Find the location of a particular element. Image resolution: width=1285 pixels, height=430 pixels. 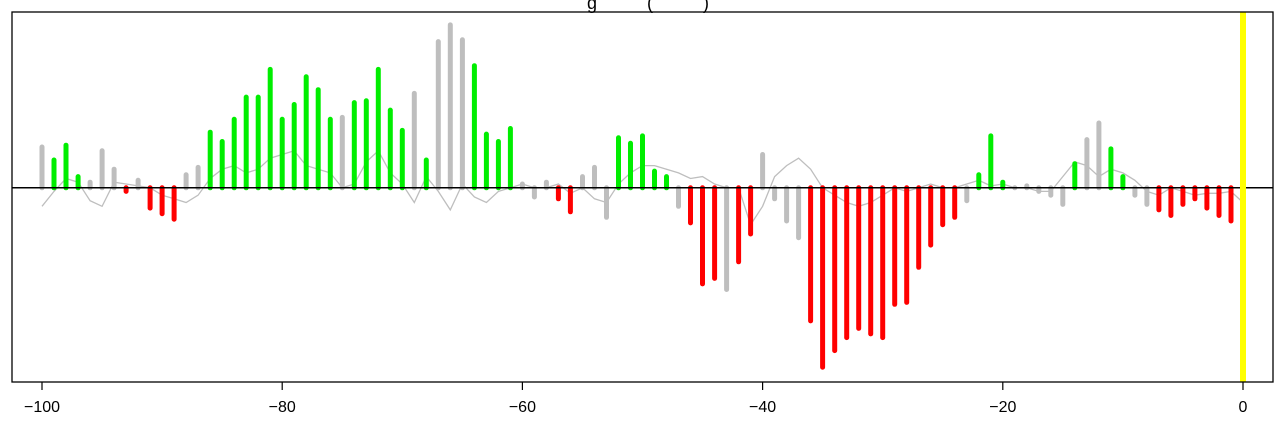

x-tick-label-0: −100 is located at coordinates (42, 407).